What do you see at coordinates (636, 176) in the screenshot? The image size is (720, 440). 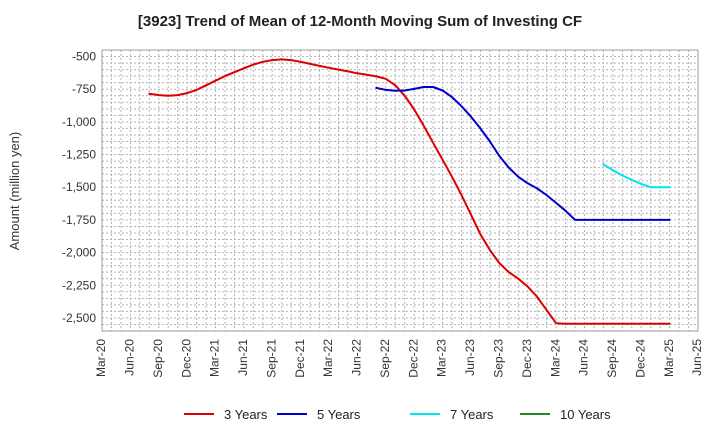 I see `series-line-7-years` at bounding box center [636, 176].